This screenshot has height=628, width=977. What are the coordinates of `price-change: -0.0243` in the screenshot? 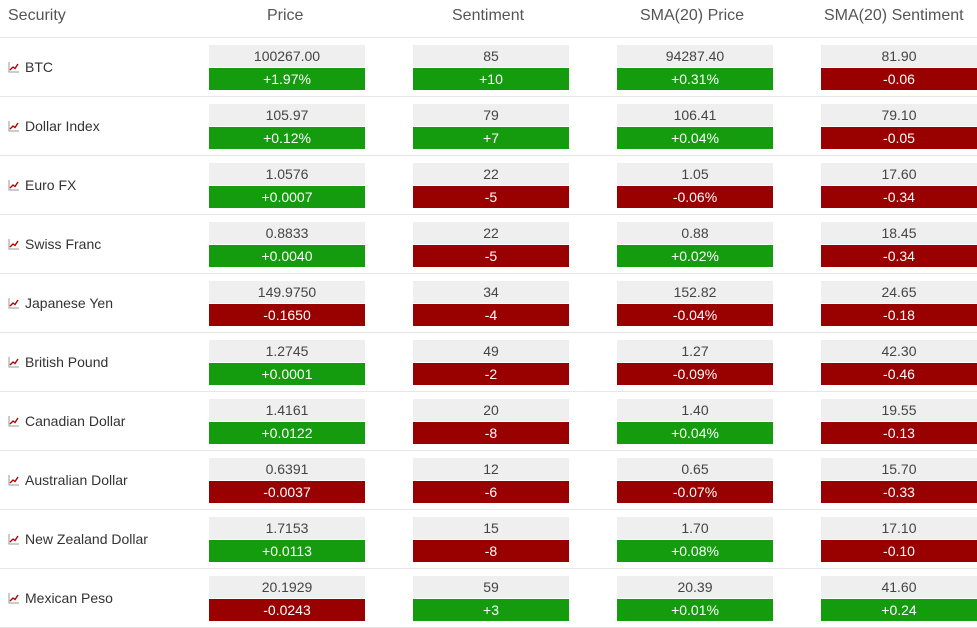 It's located at (287, 610).